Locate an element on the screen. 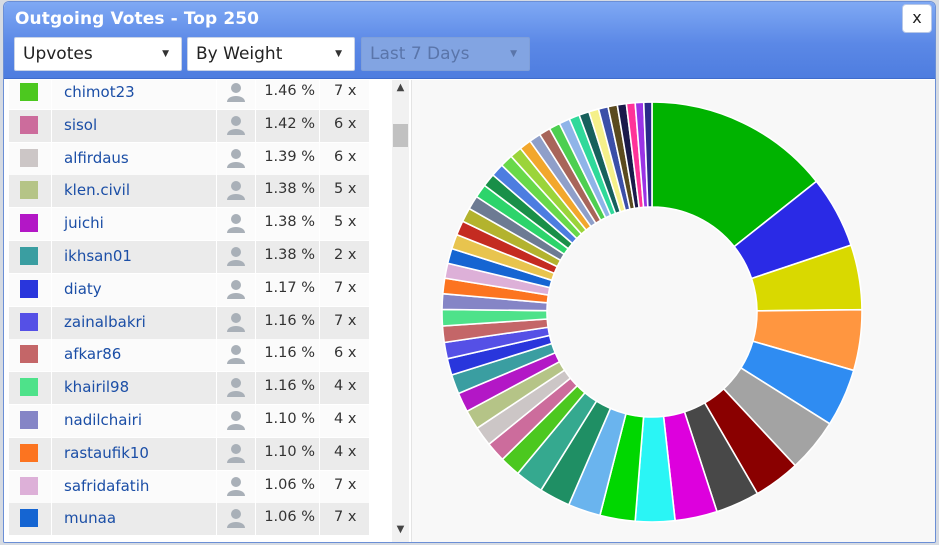 This screenshot has height=545, width=939. name-cell: juichi is located at coordinates (134, 224).